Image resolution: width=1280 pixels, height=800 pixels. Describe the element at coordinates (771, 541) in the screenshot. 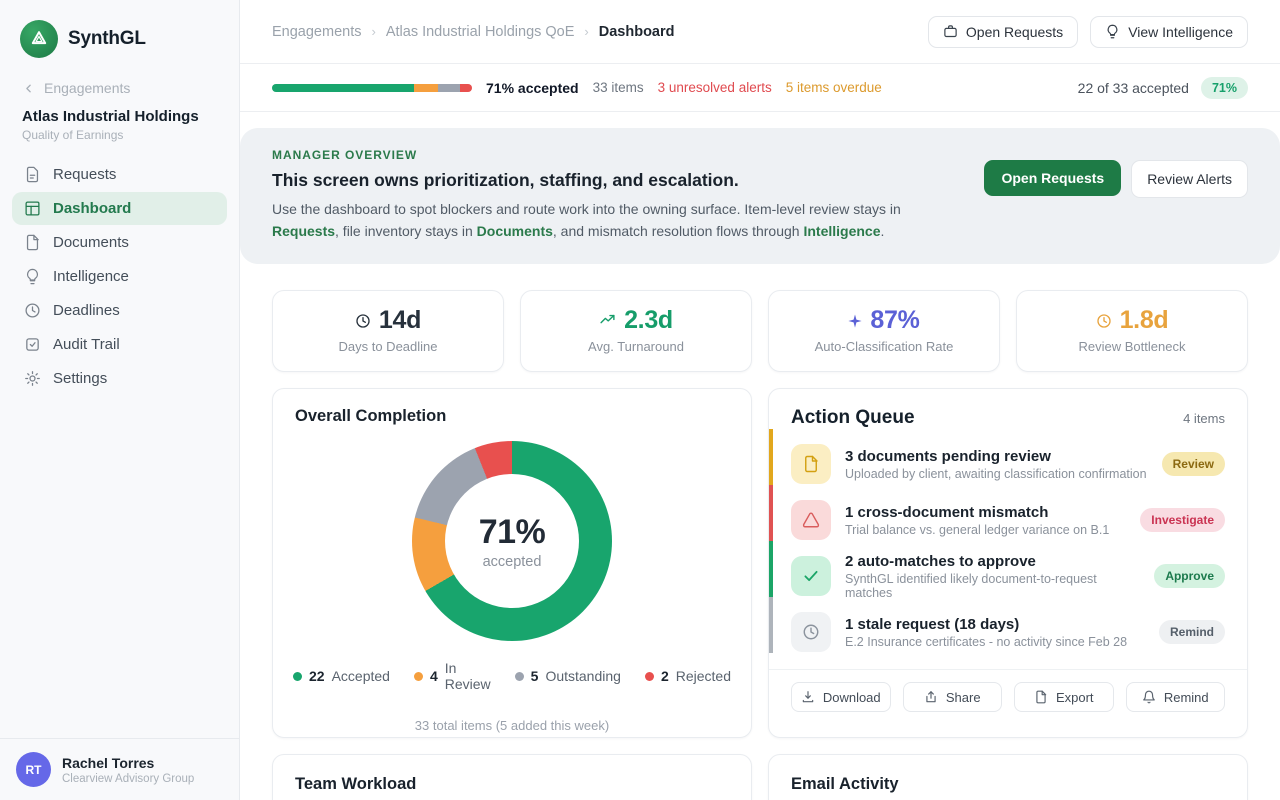

I see `queue-priority-stripe` at that location.